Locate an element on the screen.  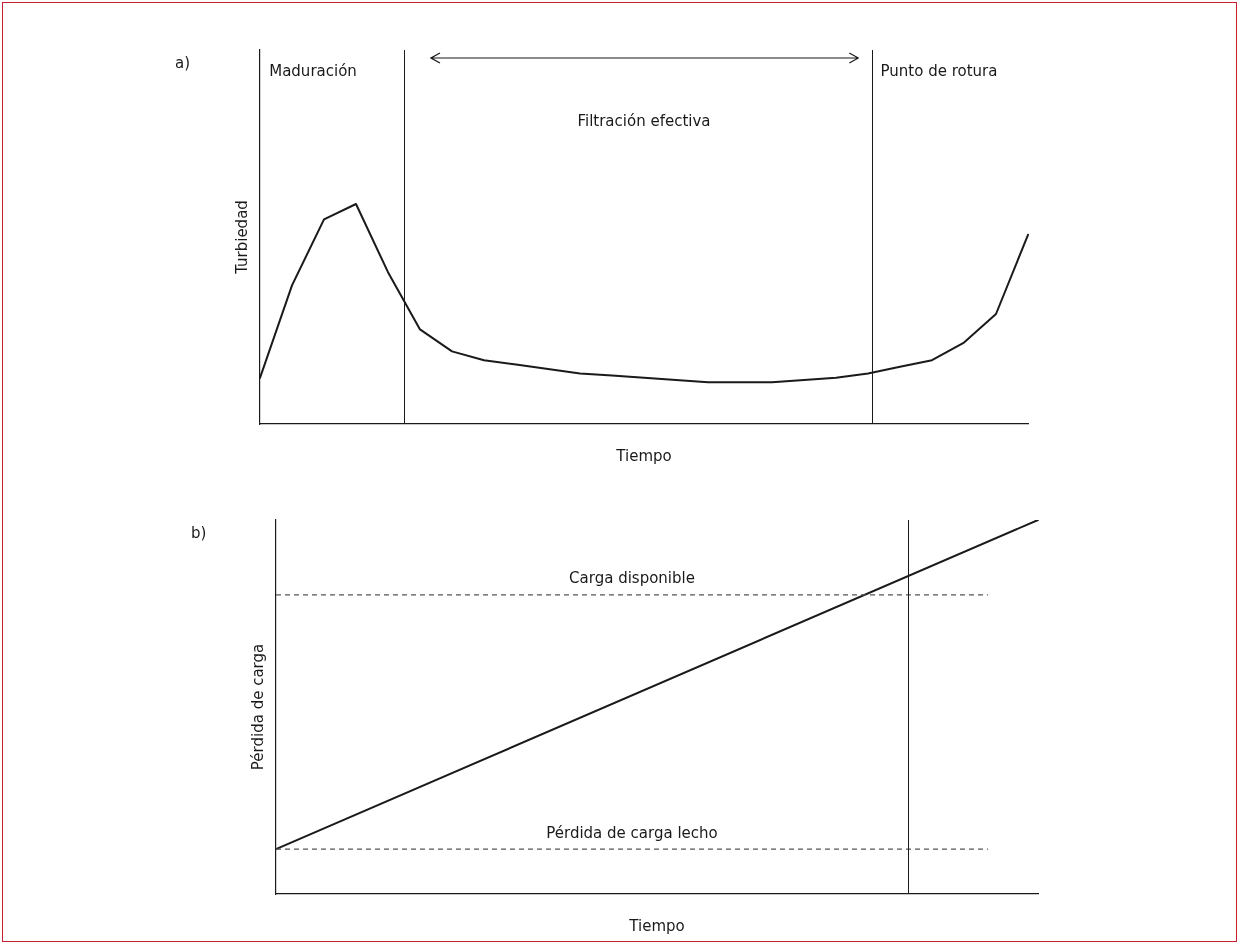
ref-line-label: Pérdida de carga lecho is located at coordinates (632, 832).